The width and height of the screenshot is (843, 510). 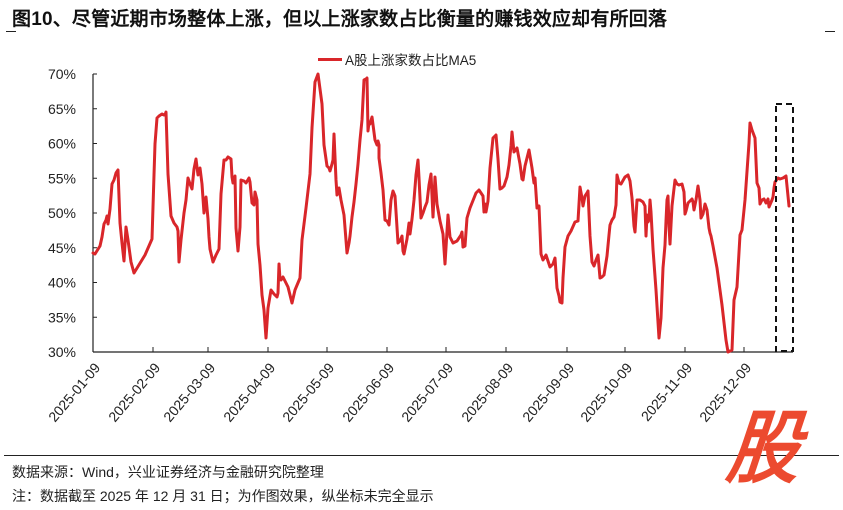 I want to click on chart-title: 图10、尽管近期市场整体上涨，但以上涨家数占比衡量的赚钱效应却有所回落, so click(x=340, y=19).